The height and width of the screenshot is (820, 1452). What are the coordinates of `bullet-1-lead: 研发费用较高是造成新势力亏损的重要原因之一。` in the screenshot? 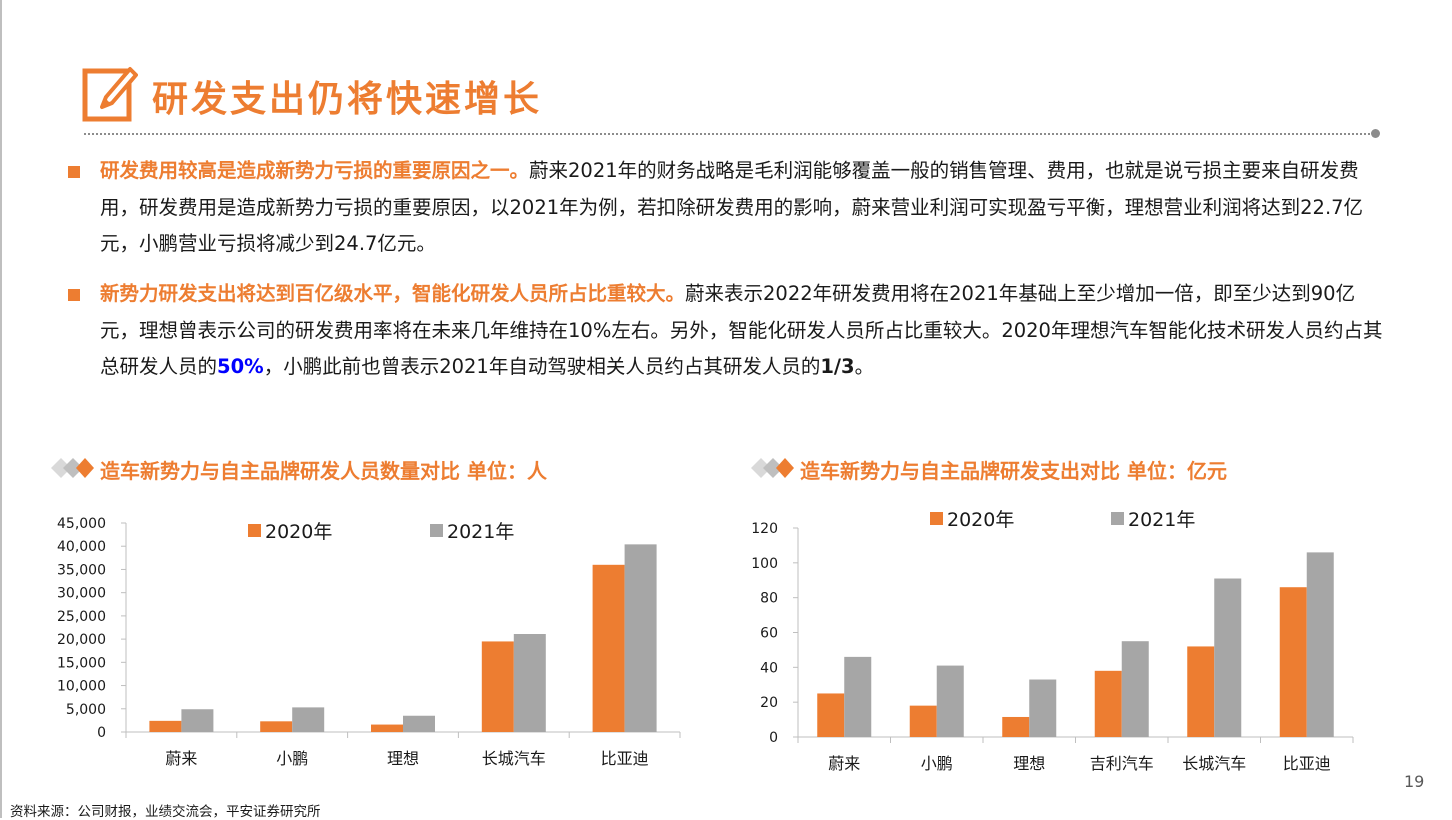 It's located at (315, 170).